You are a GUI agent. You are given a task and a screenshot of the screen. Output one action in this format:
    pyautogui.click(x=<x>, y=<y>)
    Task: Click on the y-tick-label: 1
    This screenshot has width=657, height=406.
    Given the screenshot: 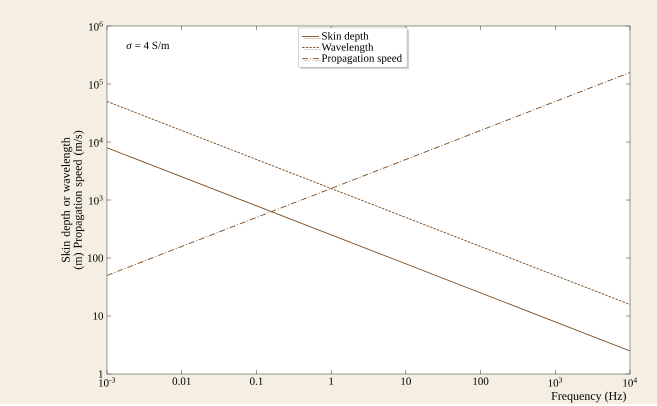 What is the action you would take?
    pyautogui.click(x=100, y=374)
    